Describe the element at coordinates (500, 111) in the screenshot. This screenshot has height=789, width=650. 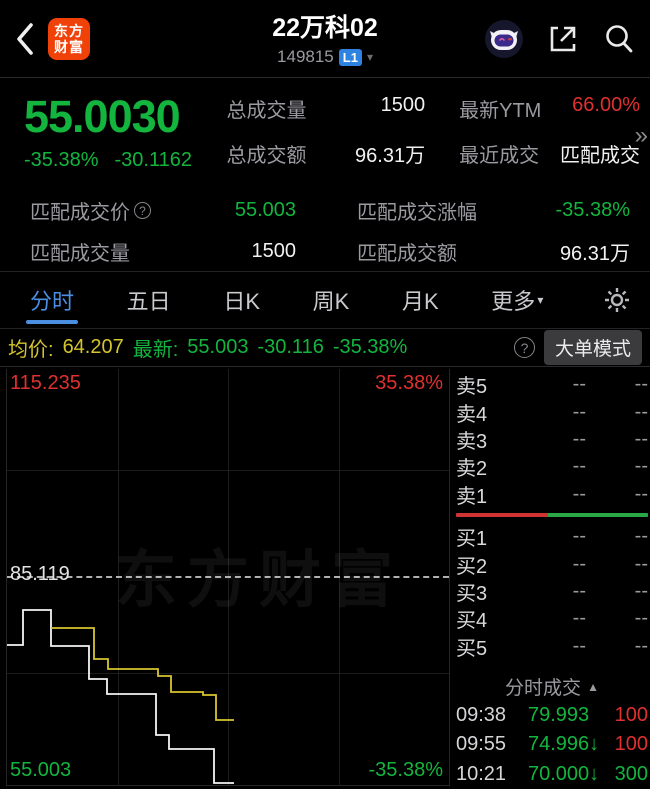
I see `latest-ytm-label: 最新YTM` at that location.